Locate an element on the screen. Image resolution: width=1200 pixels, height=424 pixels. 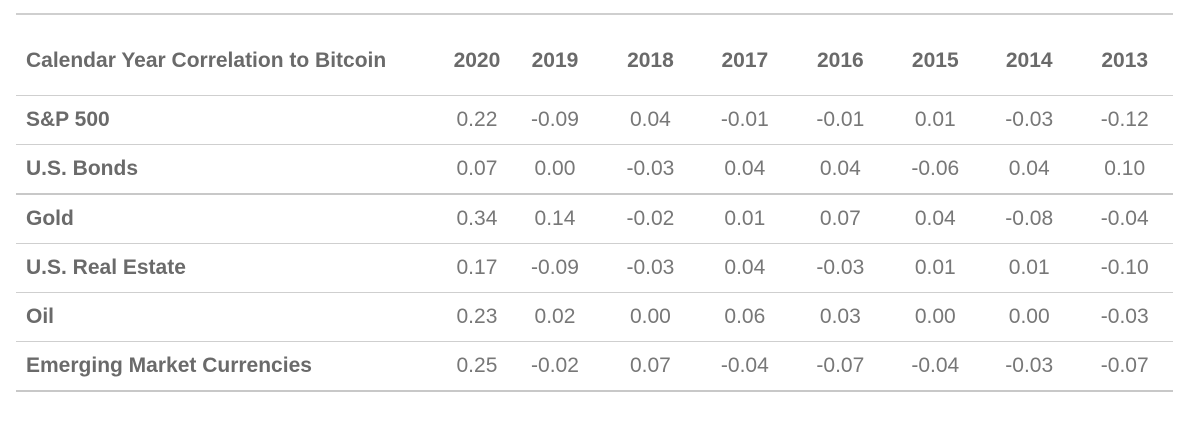
table-cell: 0.23 is located at coordinates (477, 317).